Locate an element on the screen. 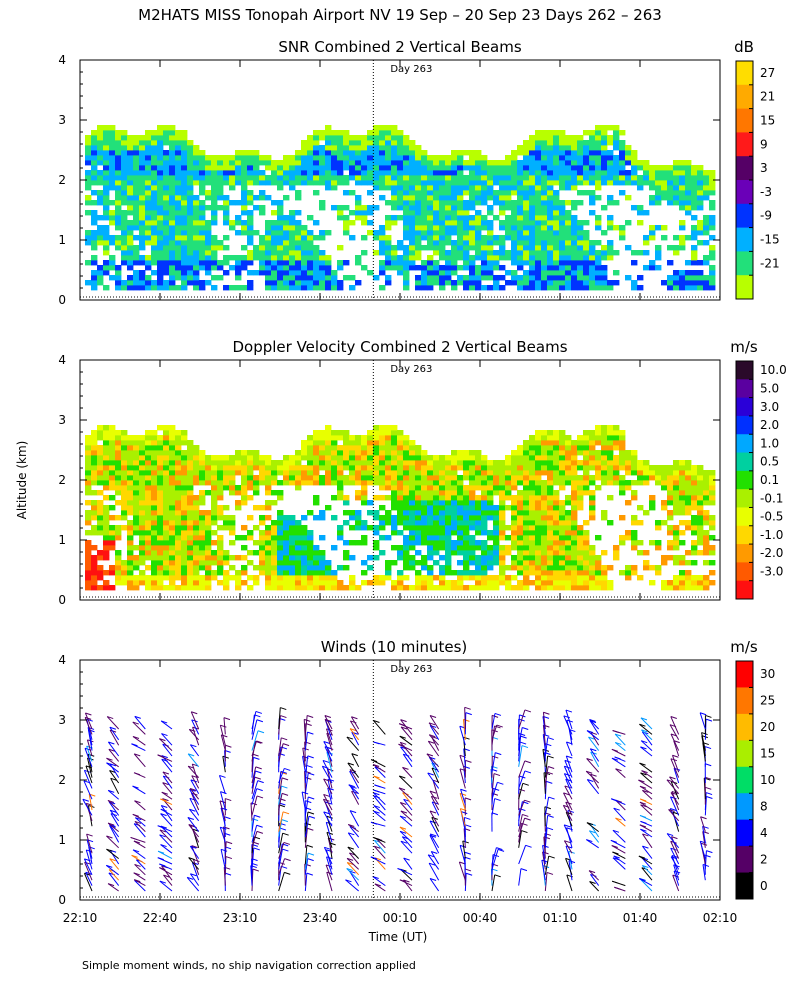 This screenshot has height=1000, width=800. colorbar-label: -0.1 is located at coordinates (771, 498).